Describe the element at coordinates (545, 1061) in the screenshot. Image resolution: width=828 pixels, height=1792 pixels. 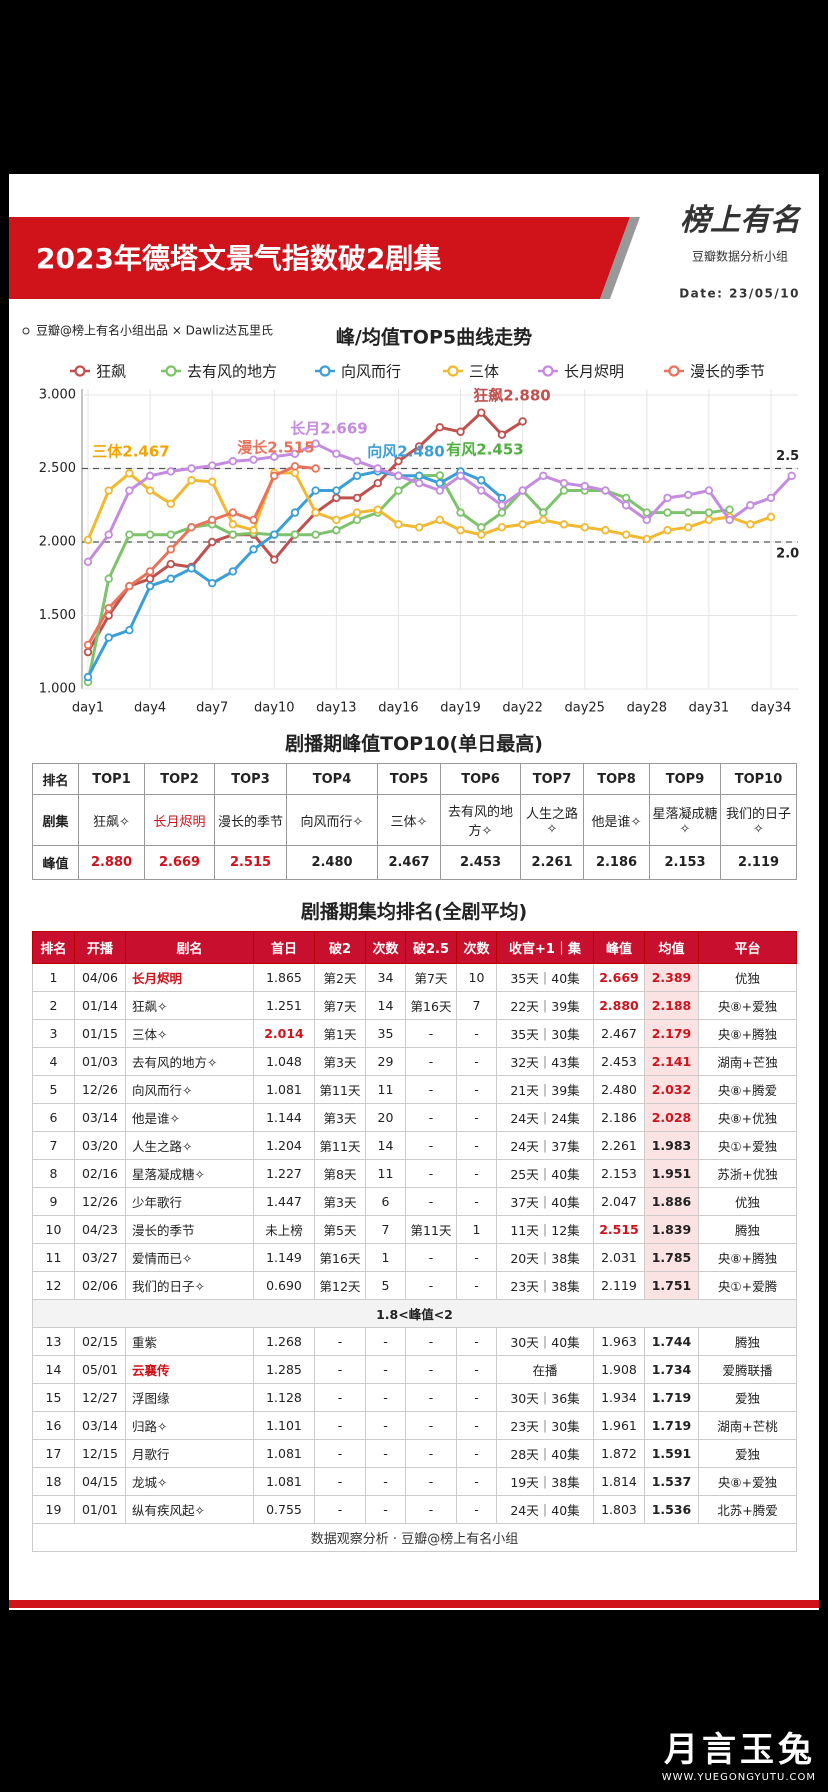
I see `table-cell: 32天｜43集` at that location.